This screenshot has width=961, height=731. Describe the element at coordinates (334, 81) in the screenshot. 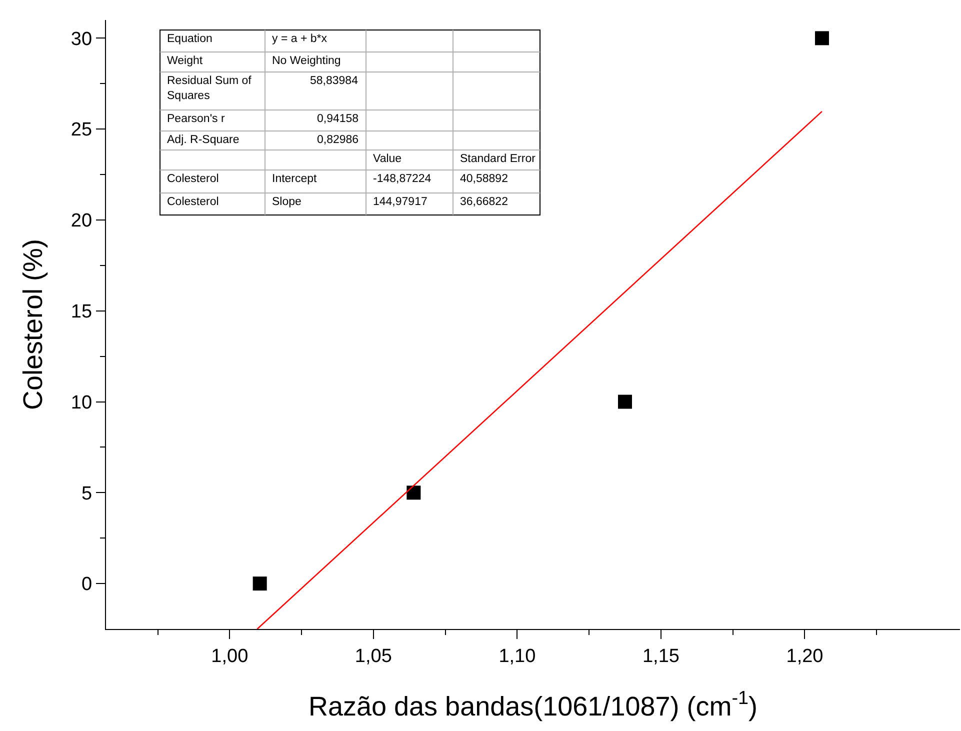

I see `annotation: 58,83984` at that location.